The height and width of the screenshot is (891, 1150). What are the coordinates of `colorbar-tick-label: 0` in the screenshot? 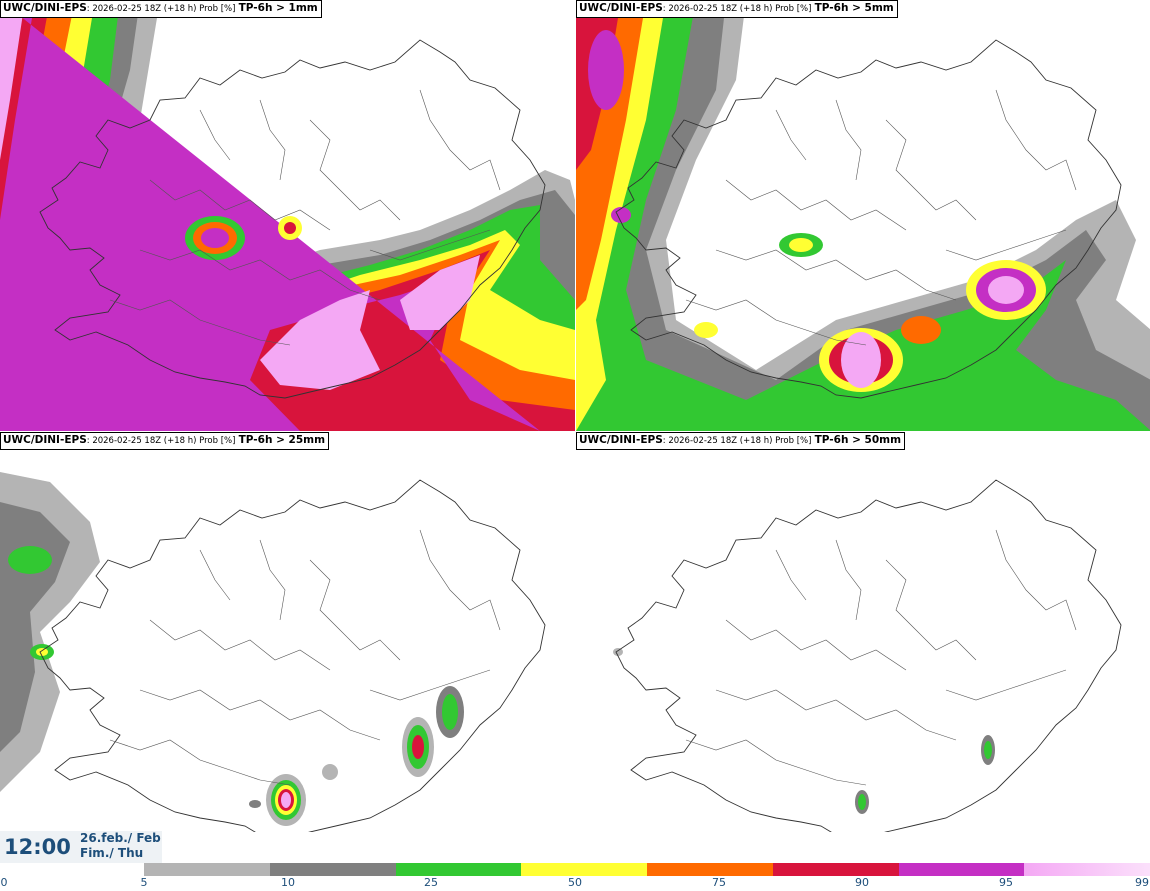 It's located at (4, 882).